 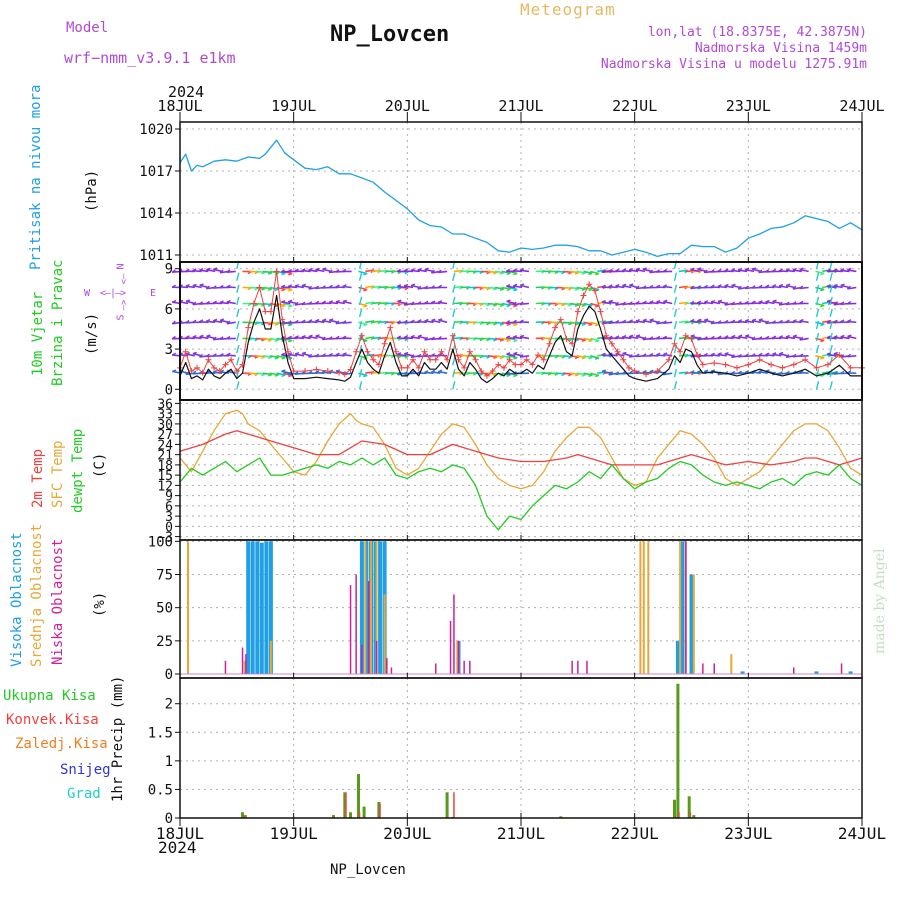 What do you see at coordinates (165, 456) in the screenshot?
I see `temperature-ytick-label: 21` at bounding box center [165, 456].